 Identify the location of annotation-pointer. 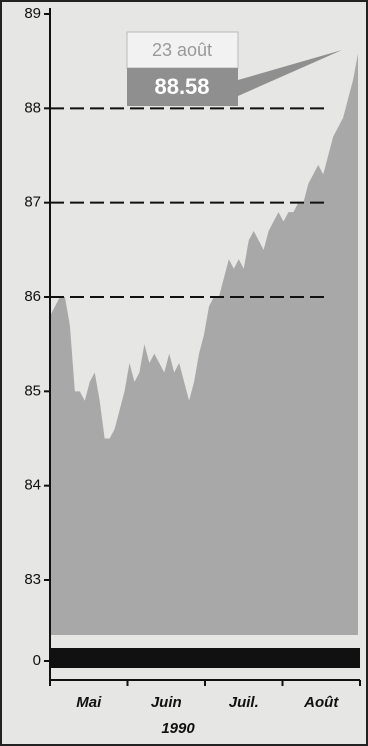
(290, 73).